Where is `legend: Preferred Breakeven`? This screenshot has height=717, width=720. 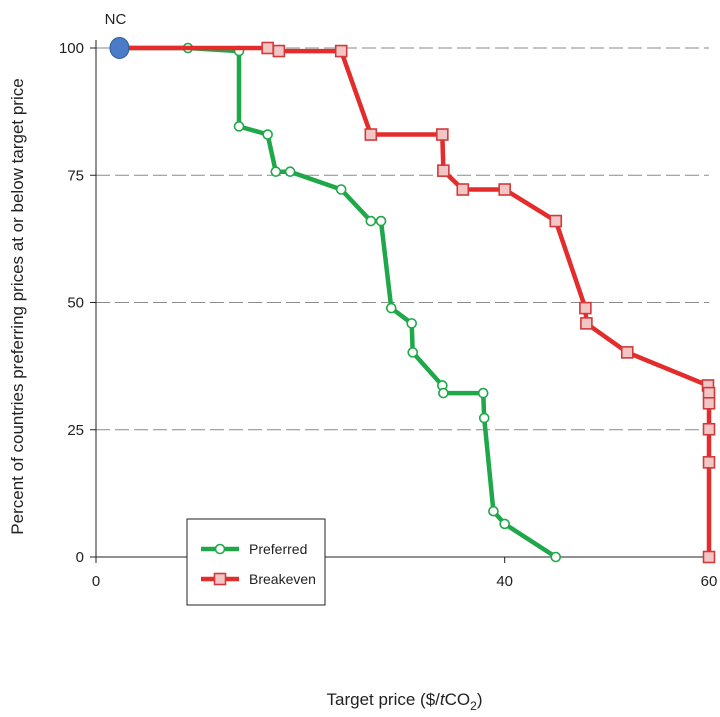 legend: Preferred Breakeven is located at coordinates (256, 562).